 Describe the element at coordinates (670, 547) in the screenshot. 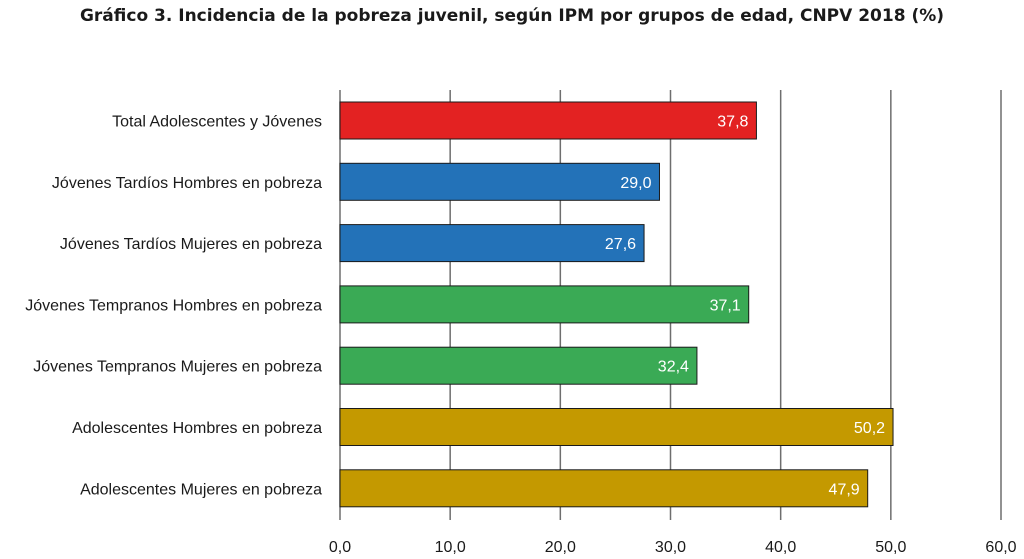

I see `x-tick-label: 30,0` at that location.